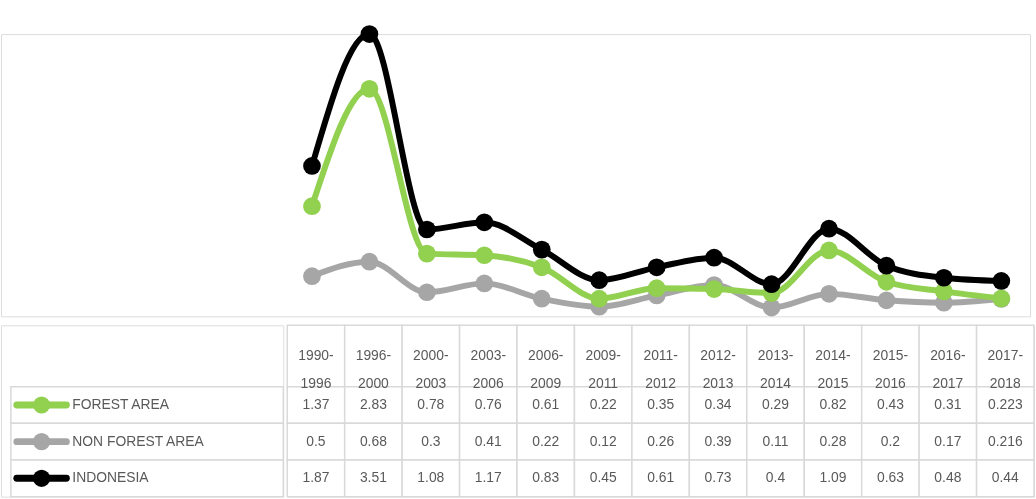 The width and height of the screenshot is (1036, 499). I want to click on x-tick-label: 1990-1996, so click(316, 368).